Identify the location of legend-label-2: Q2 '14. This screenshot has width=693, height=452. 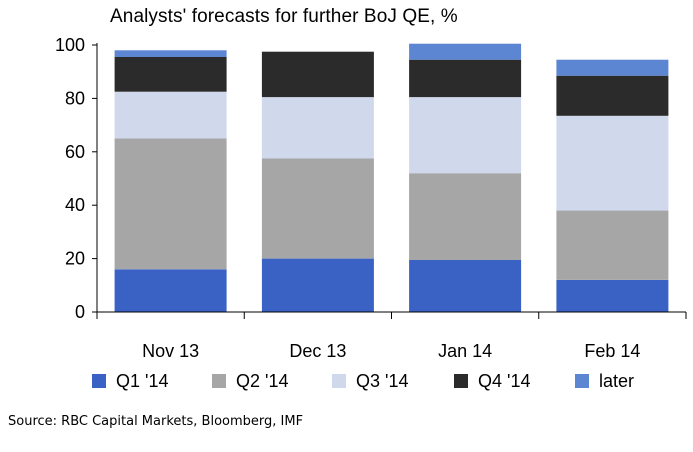
(262, 380).